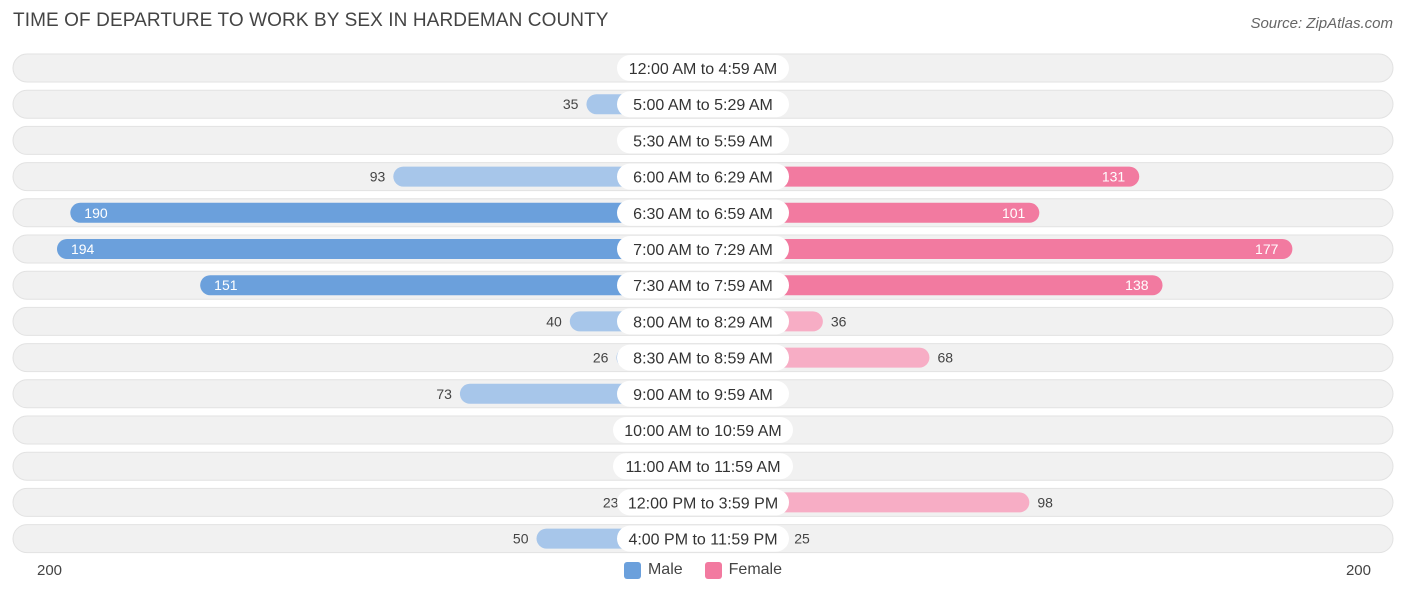 The image size is (1406, 595). I want to click on category-label: 5:30 AM to 5:59 AM, so click(703, 141).